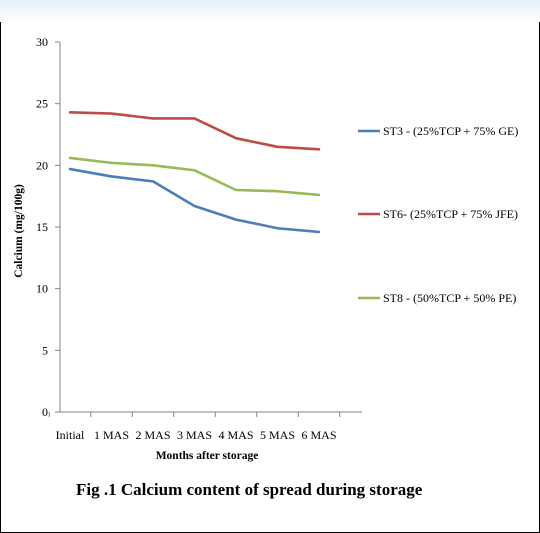  Describe the element at coordinates (111, 435) in the screenshot. I see `x-tick-label: 1 MAS` at that location.